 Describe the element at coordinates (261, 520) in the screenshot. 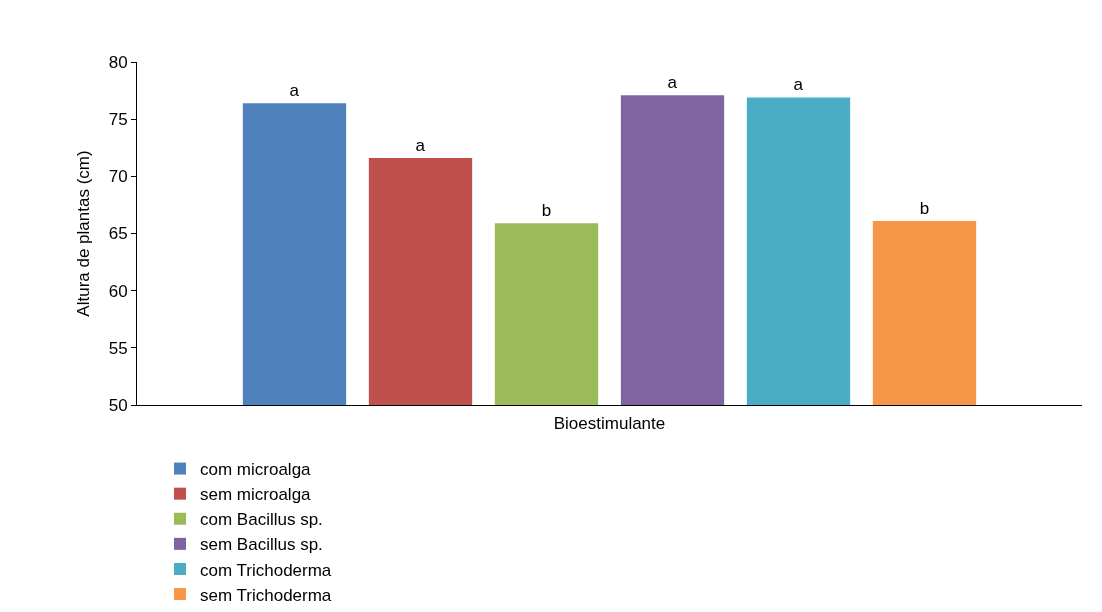

I see `legend-label: com Bacillus sp.` at that location.